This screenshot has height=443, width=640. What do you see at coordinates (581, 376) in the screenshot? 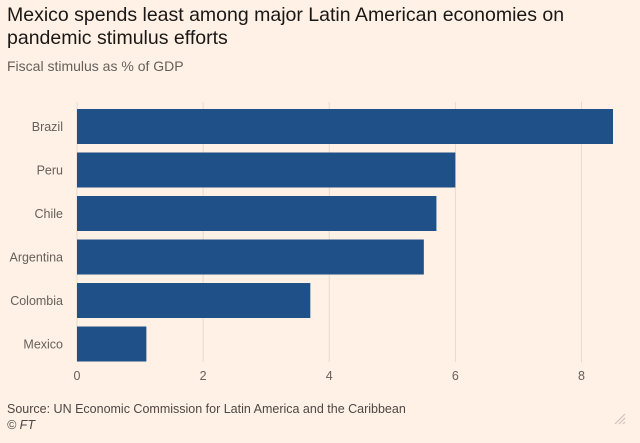
I see `x-tick-label: 8` at bounding box center [581, 376].